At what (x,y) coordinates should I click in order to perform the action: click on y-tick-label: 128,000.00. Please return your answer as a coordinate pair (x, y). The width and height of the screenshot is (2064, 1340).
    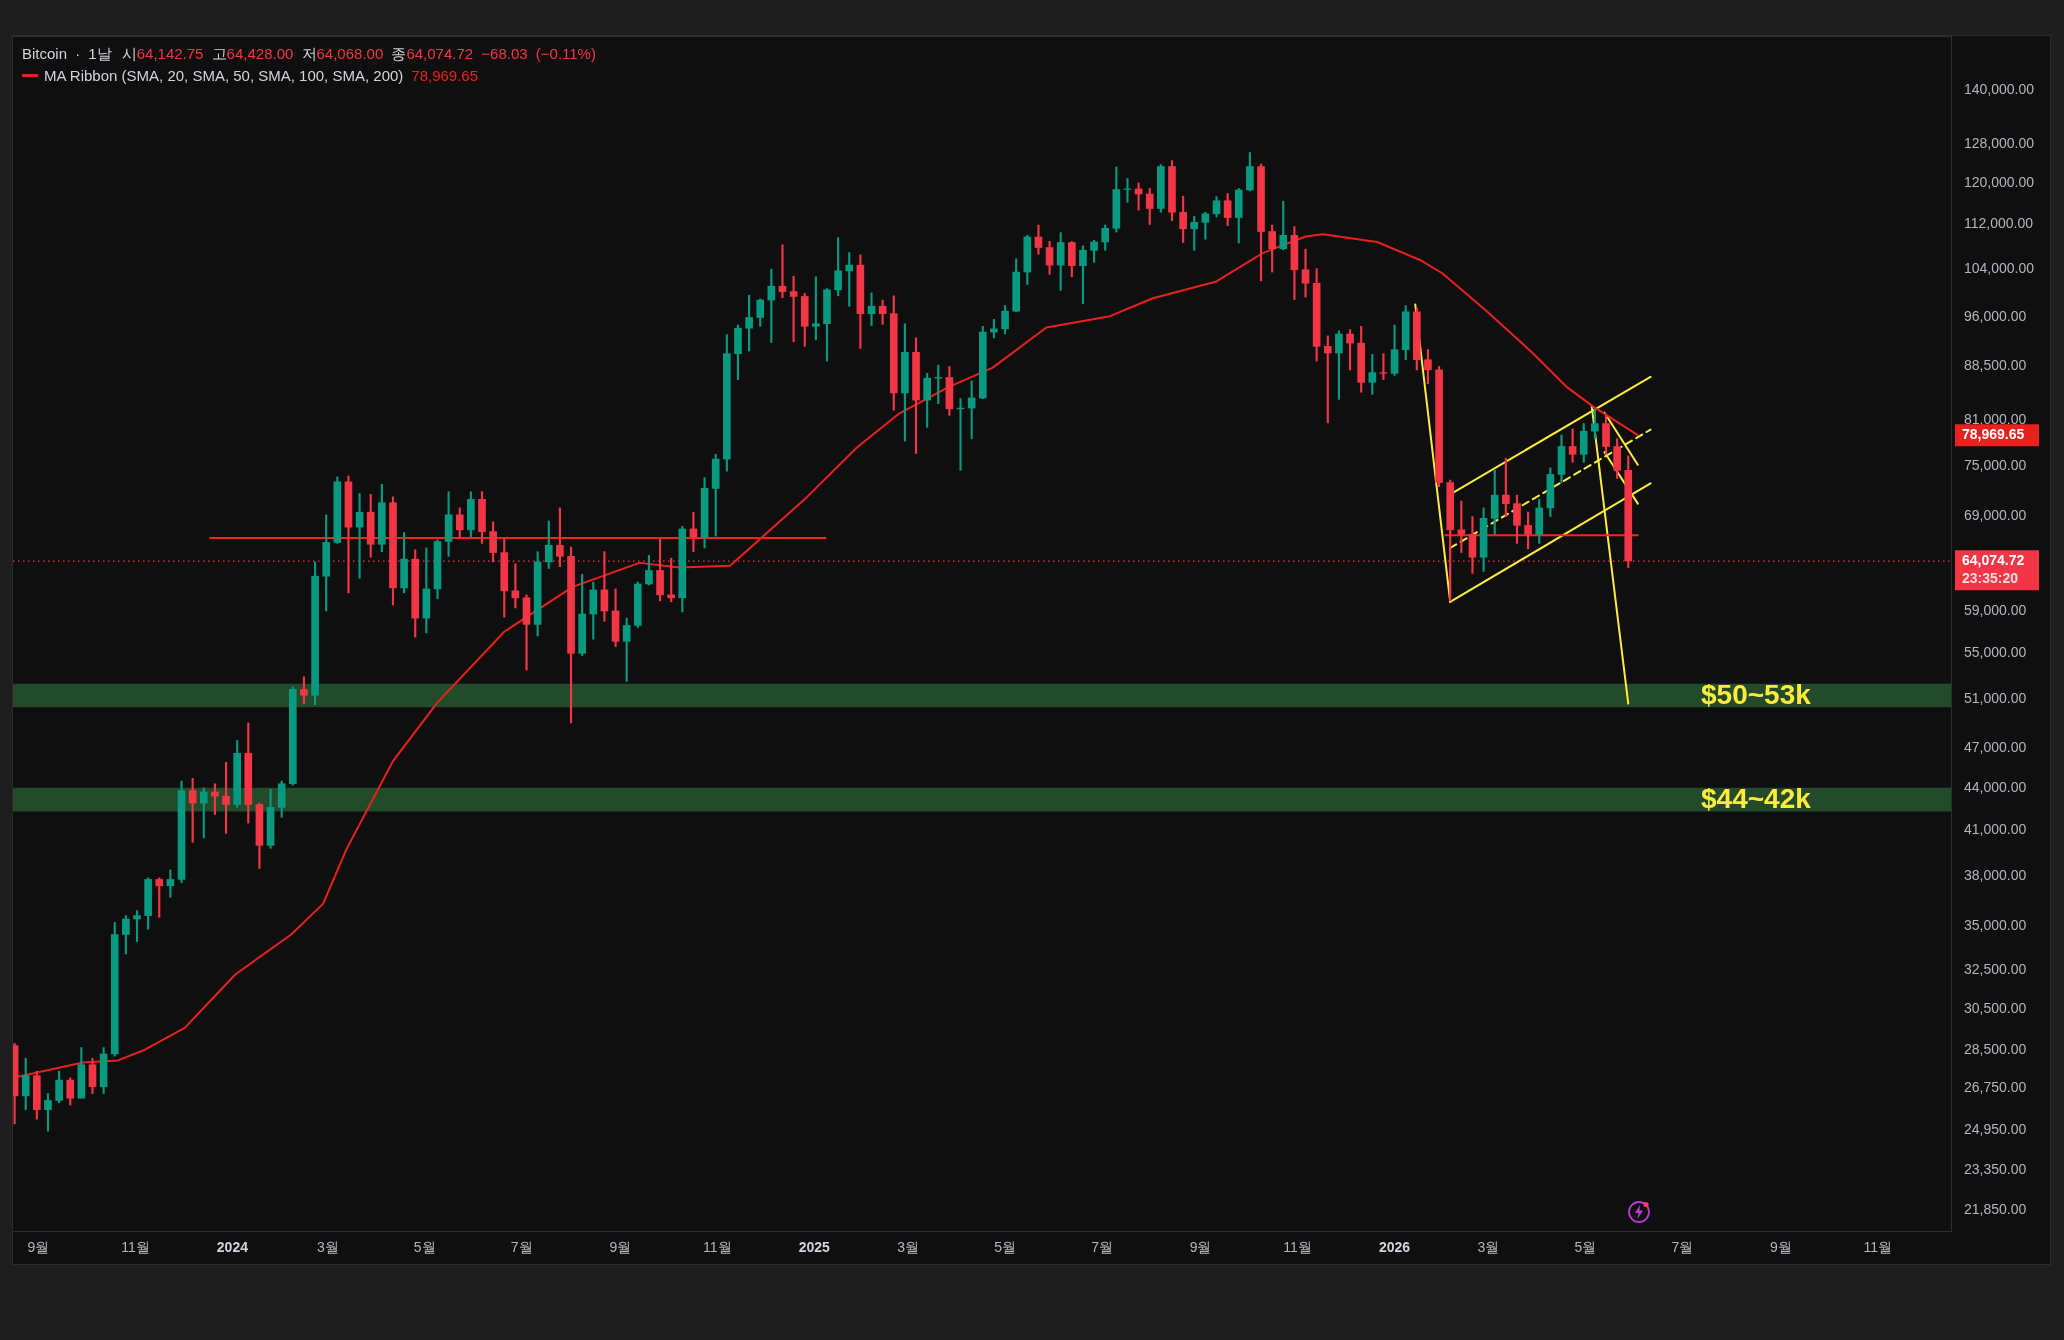
    Looking at the image, I should click on (1999, 142).